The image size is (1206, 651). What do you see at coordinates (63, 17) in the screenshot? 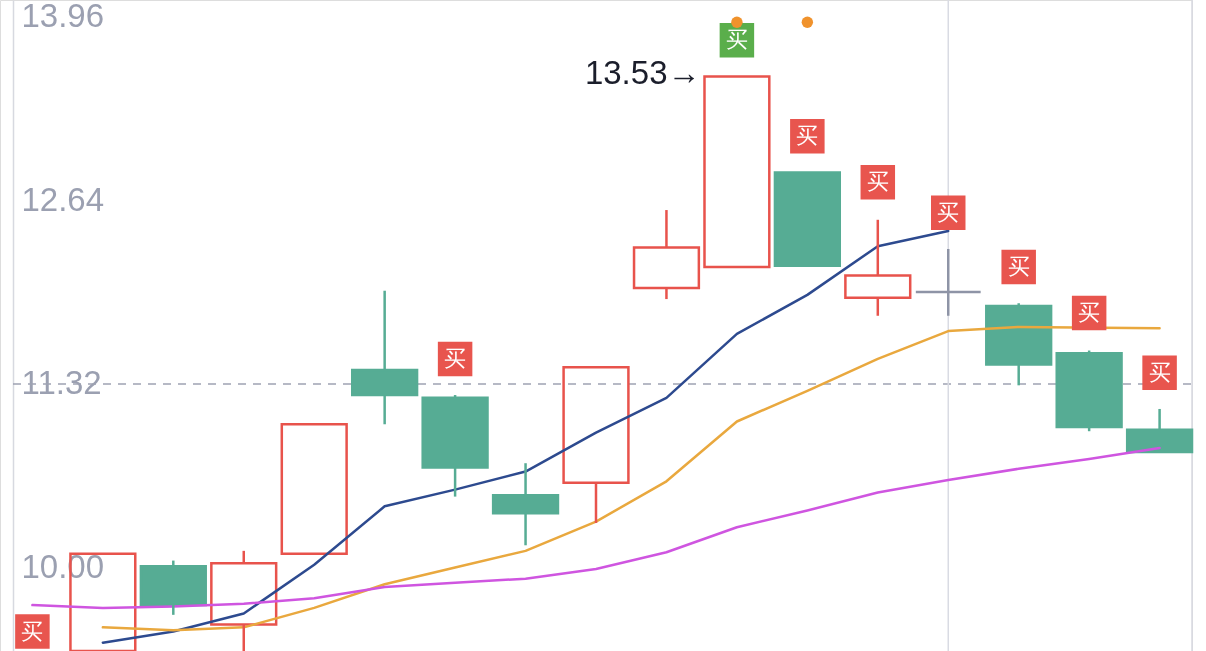
I see `y-tick-label: 13.96` at bounding box center [63, 17].